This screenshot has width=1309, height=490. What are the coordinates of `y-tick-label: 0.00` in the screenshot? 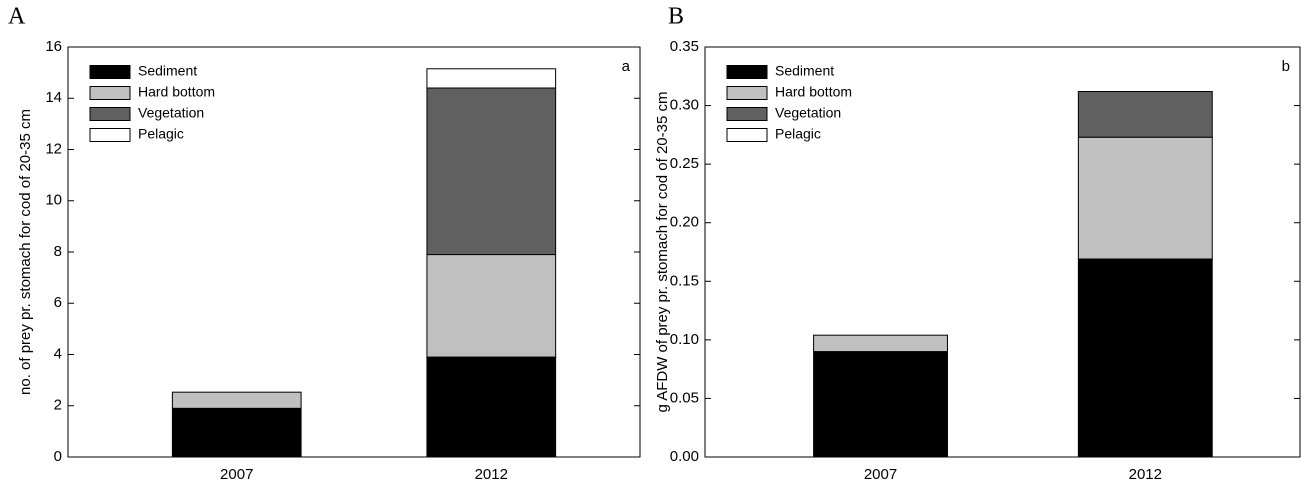 It's located at (684, 456).